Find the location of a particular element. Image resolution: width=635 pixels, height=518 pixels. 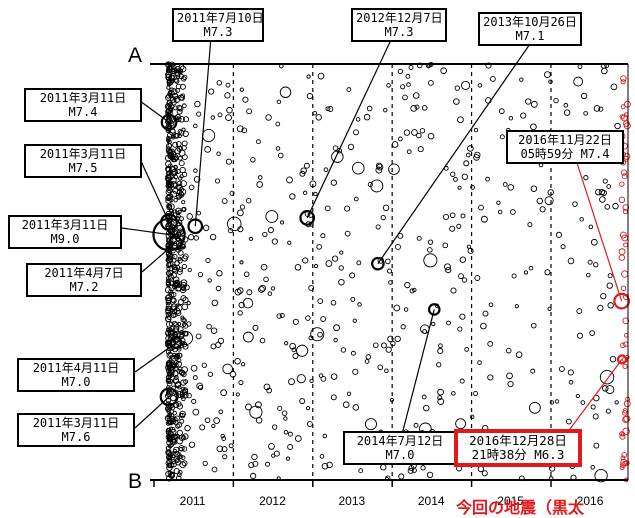

x-tick-label: 2011 is located at coordinates (192, 501).